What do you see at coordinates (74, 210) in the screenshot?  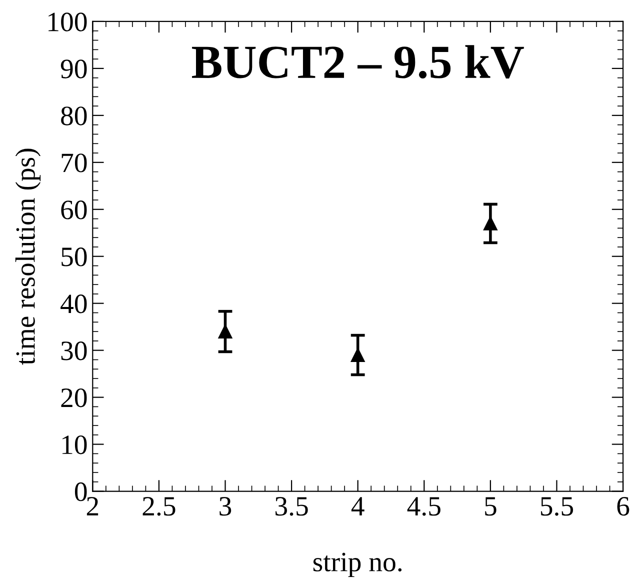 I see `y-tick-label: 60` at bounding box center [74, 210].